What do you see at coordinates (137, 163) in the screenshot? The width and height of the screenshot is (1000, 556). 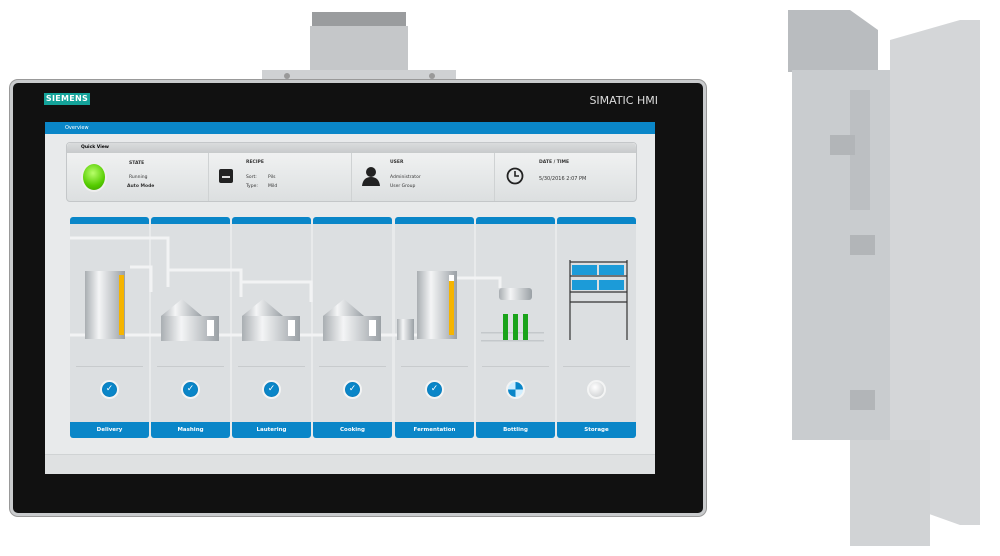 I see `state-label: STATE` at bounding box center [137, 163].